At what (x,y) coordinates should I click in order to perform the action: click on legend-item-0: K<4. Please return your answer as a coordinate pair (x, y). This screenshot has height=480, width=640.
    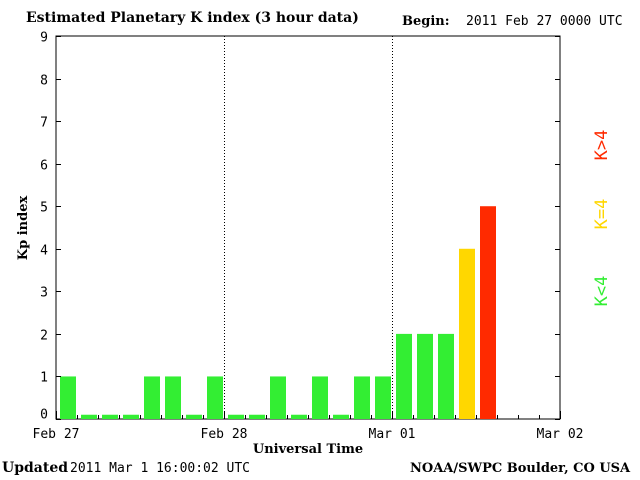
    Looking at the image, I should click on (602, 291).